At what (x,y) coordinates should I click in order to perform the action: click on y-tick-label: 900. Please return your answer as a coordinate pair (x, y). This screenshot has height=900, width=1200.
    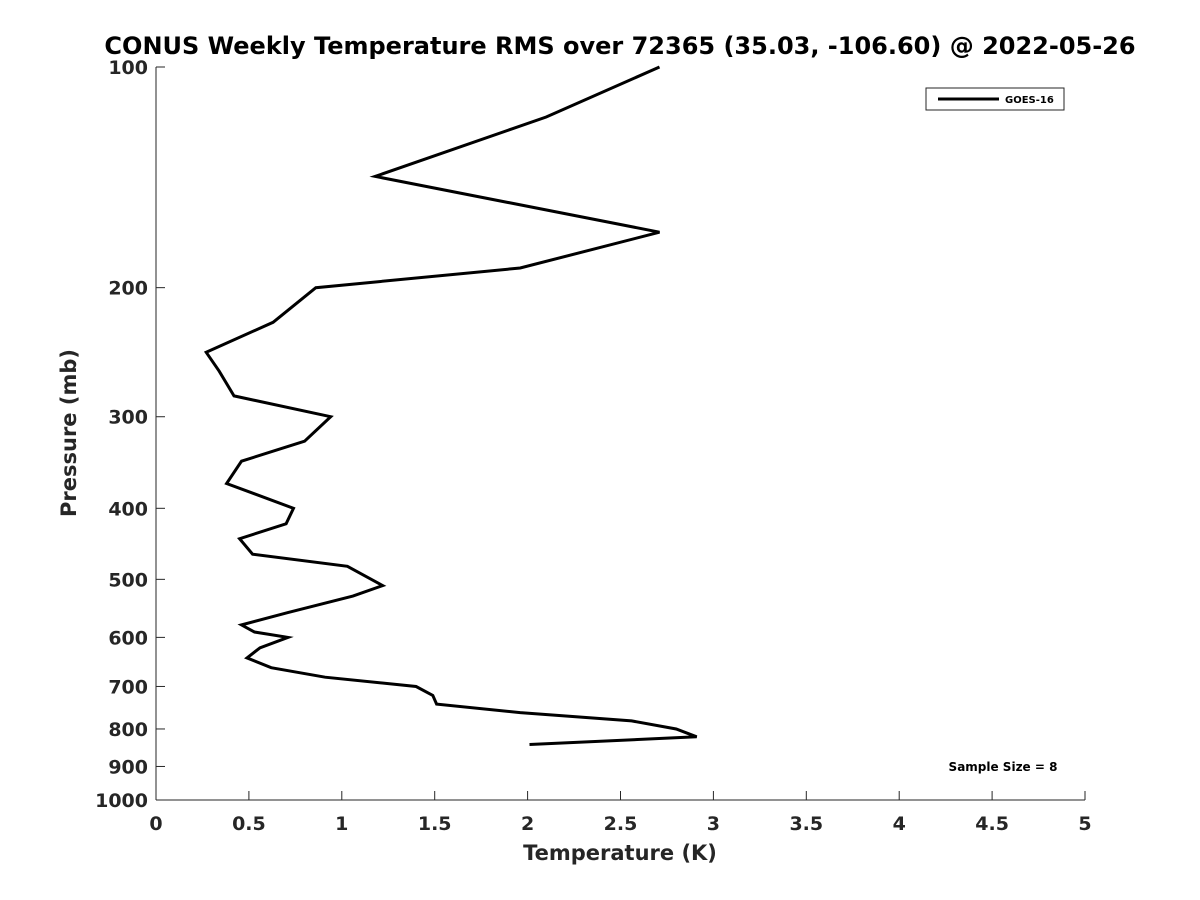
    Looking at the image, I should click on (128, 767).